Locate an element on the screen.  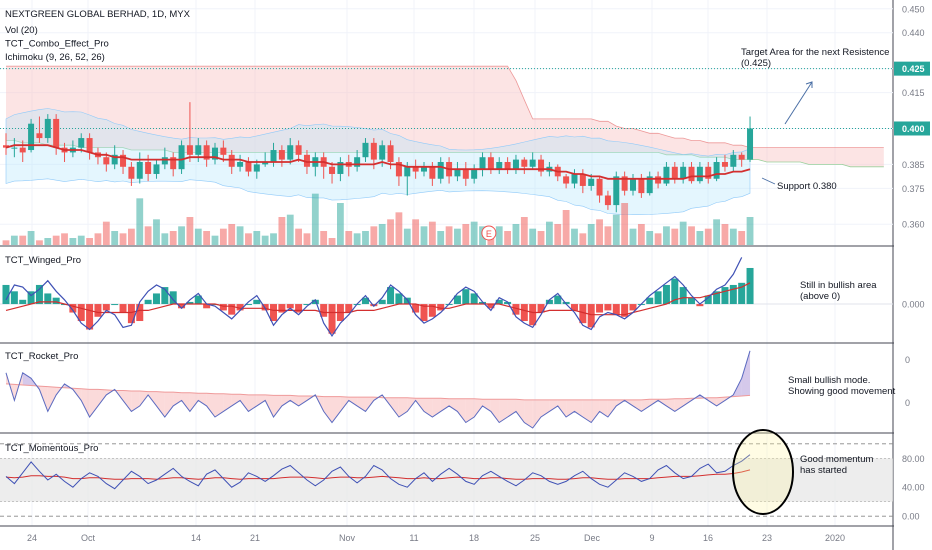
highlight-ellipse is located at coordinates (763, 472).